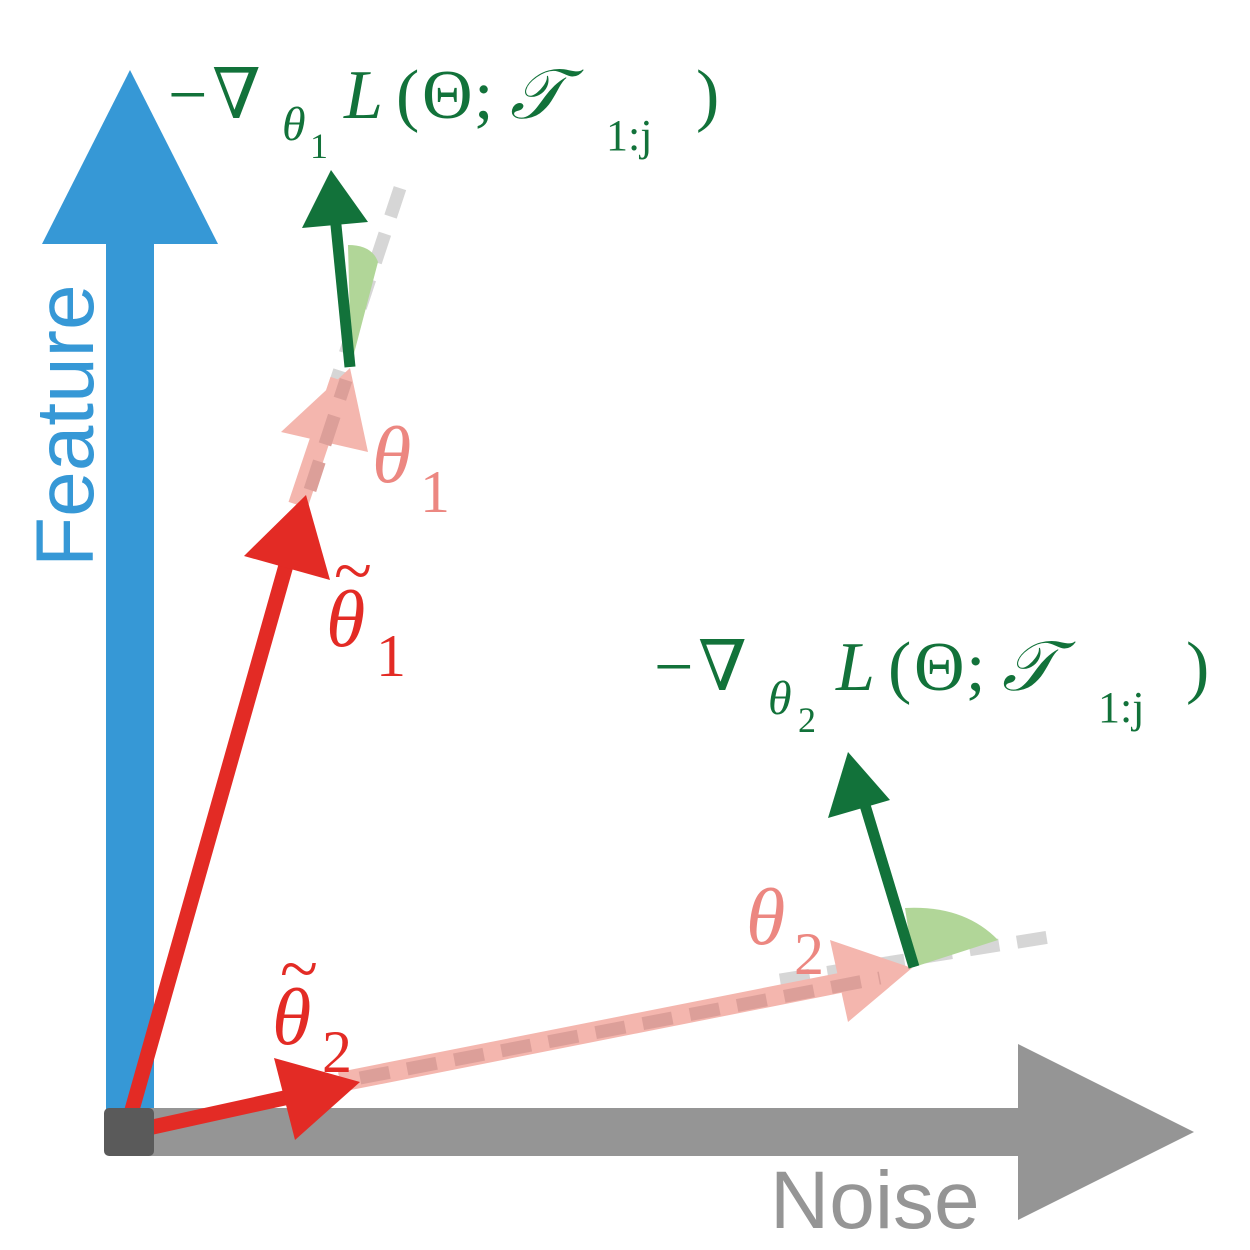  What do you see at coordinates (785, 930) in the screenshot?
I see `theta2-label: θ 2` at bounding box center [785, 930].